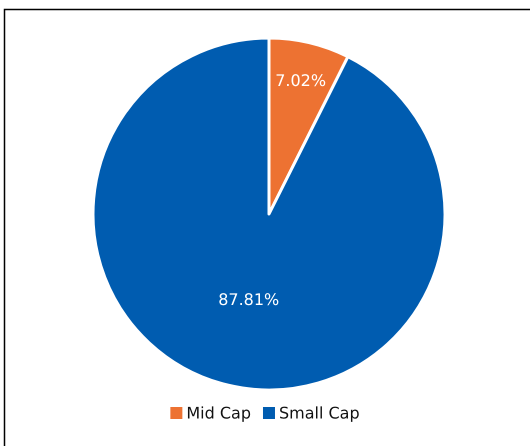  What do you see at coordinates (319, 413) in the screenshot?
I see `legend-label: Small Cap` at bounding box center [319, 413].